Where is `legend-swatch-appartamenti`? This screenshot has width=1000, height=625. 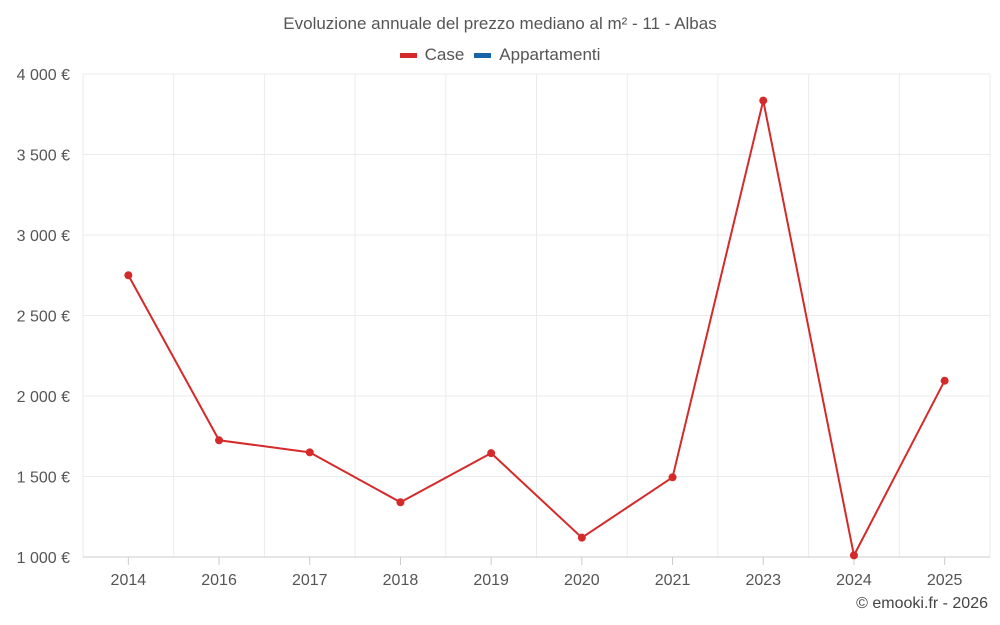 legend-swatch-appartamenti is located at coordinates (483, 55).